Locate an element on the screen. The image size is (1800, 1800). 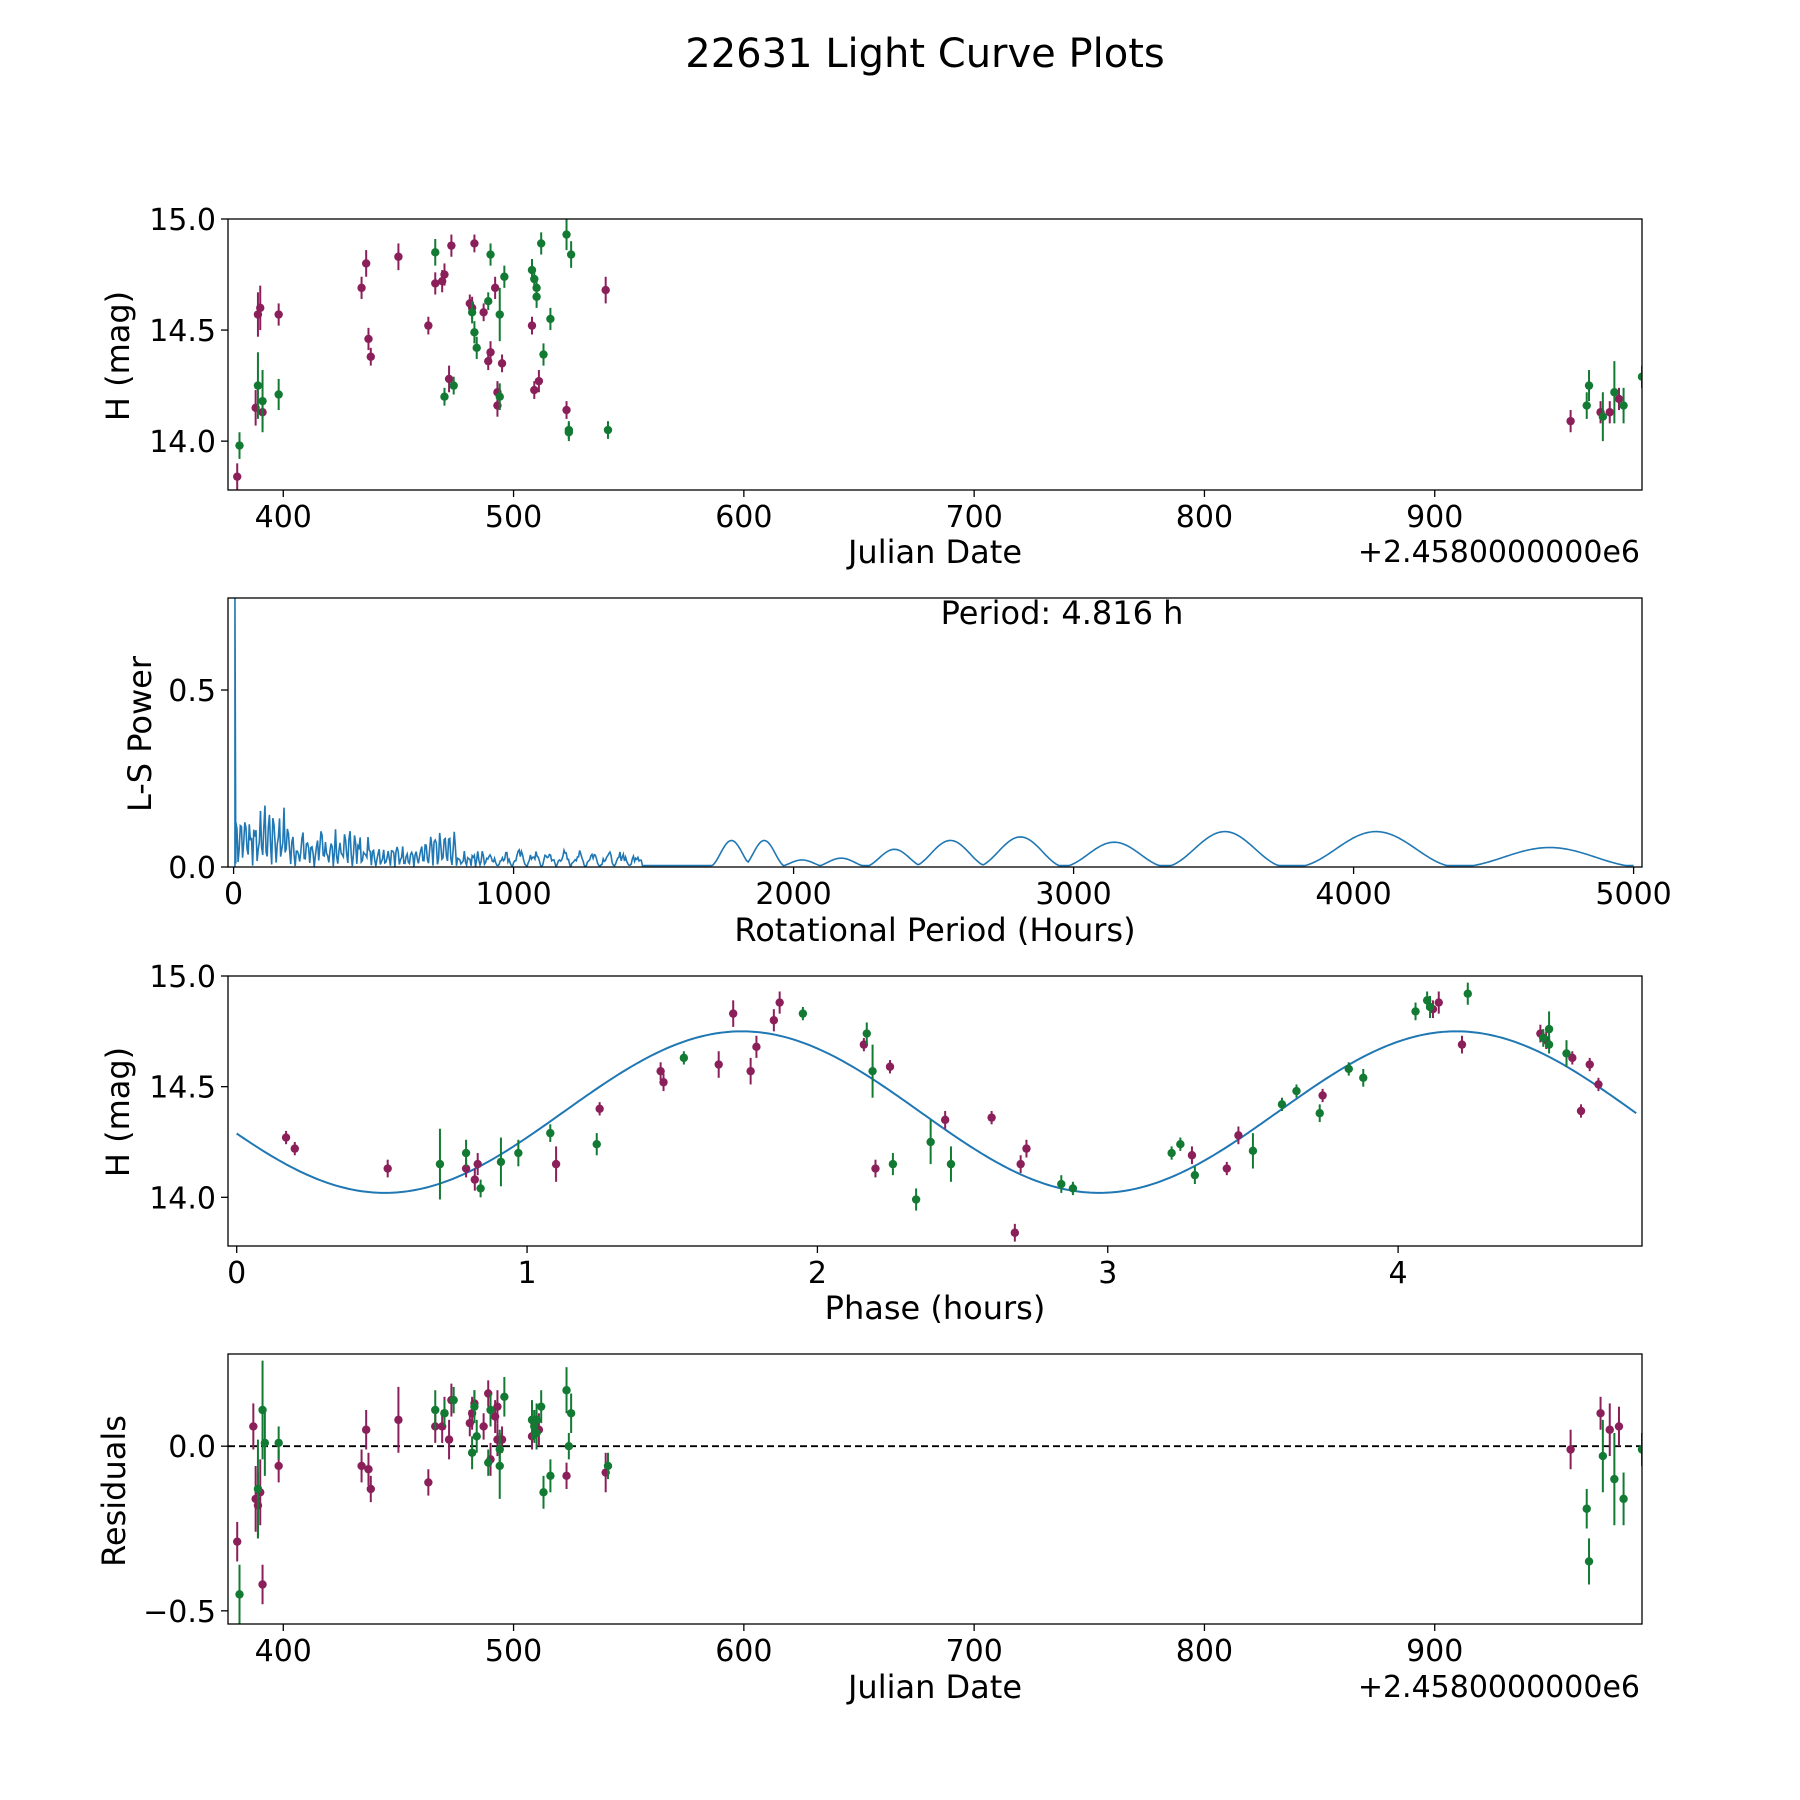
light-curve-y-tick-label: 14.5 is located at coordinates (182, 331).